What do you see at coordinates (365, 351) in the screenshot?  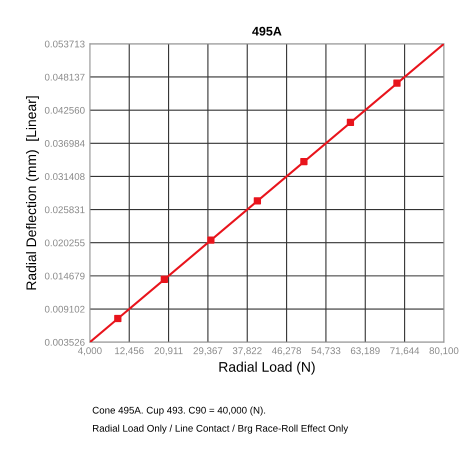 I see `x-tick-label: 63,189` at bounding box center [365, 351].